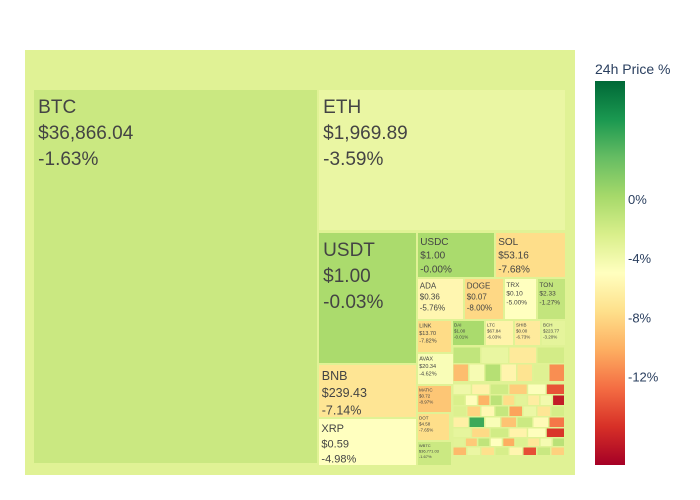 This screenshot has width=700, height=500. I want to click on tile-usdt-symbol: USDT, so click(349, 250).